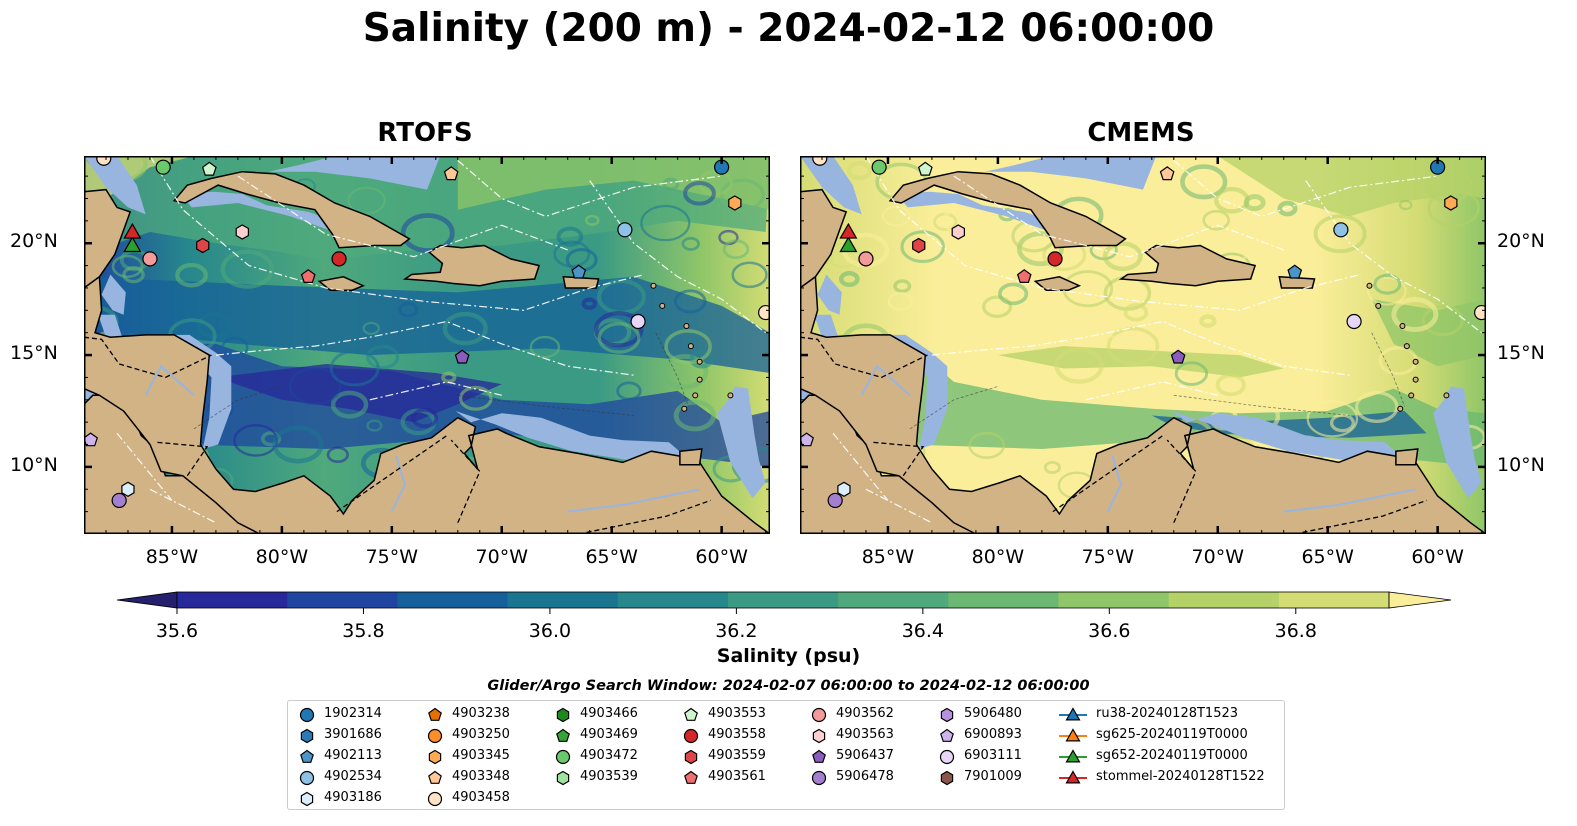 This screenshot has width=1577, height=826. I want to click on legend-item-4903466: 4903466, so click(596, 713).